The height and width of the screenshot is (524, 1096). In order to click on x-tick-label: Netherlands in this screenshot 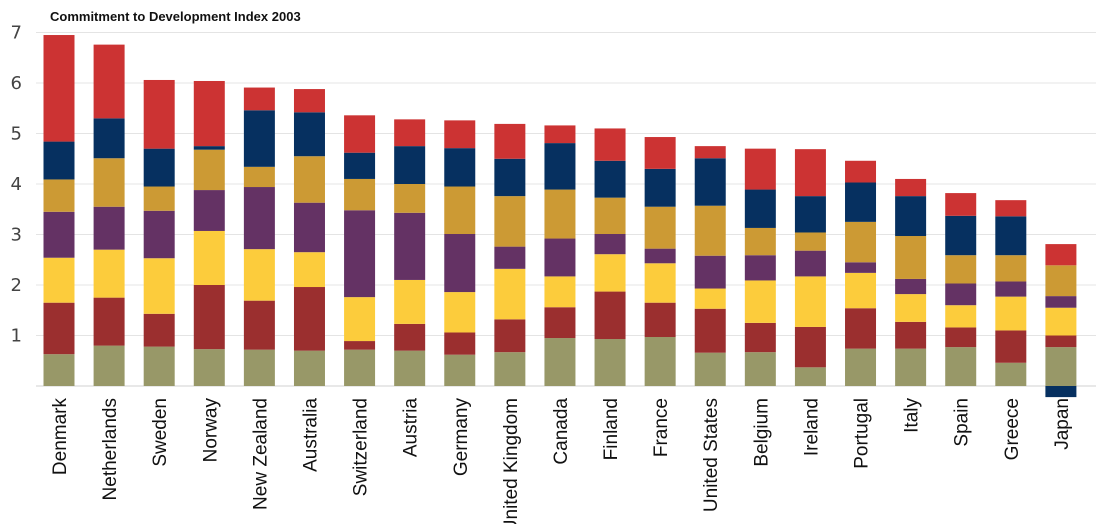, I will do `click(110, 449)`.